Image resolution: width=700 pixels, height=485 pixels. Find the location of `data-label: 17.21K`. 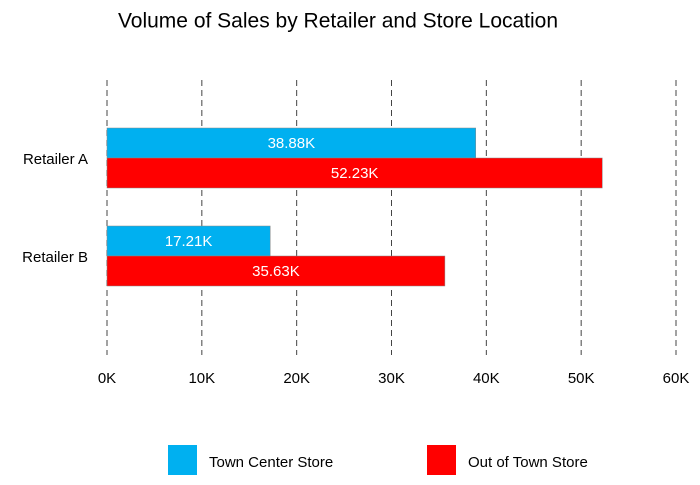

data-label: 17.21K is located at coordinates (189, 241).